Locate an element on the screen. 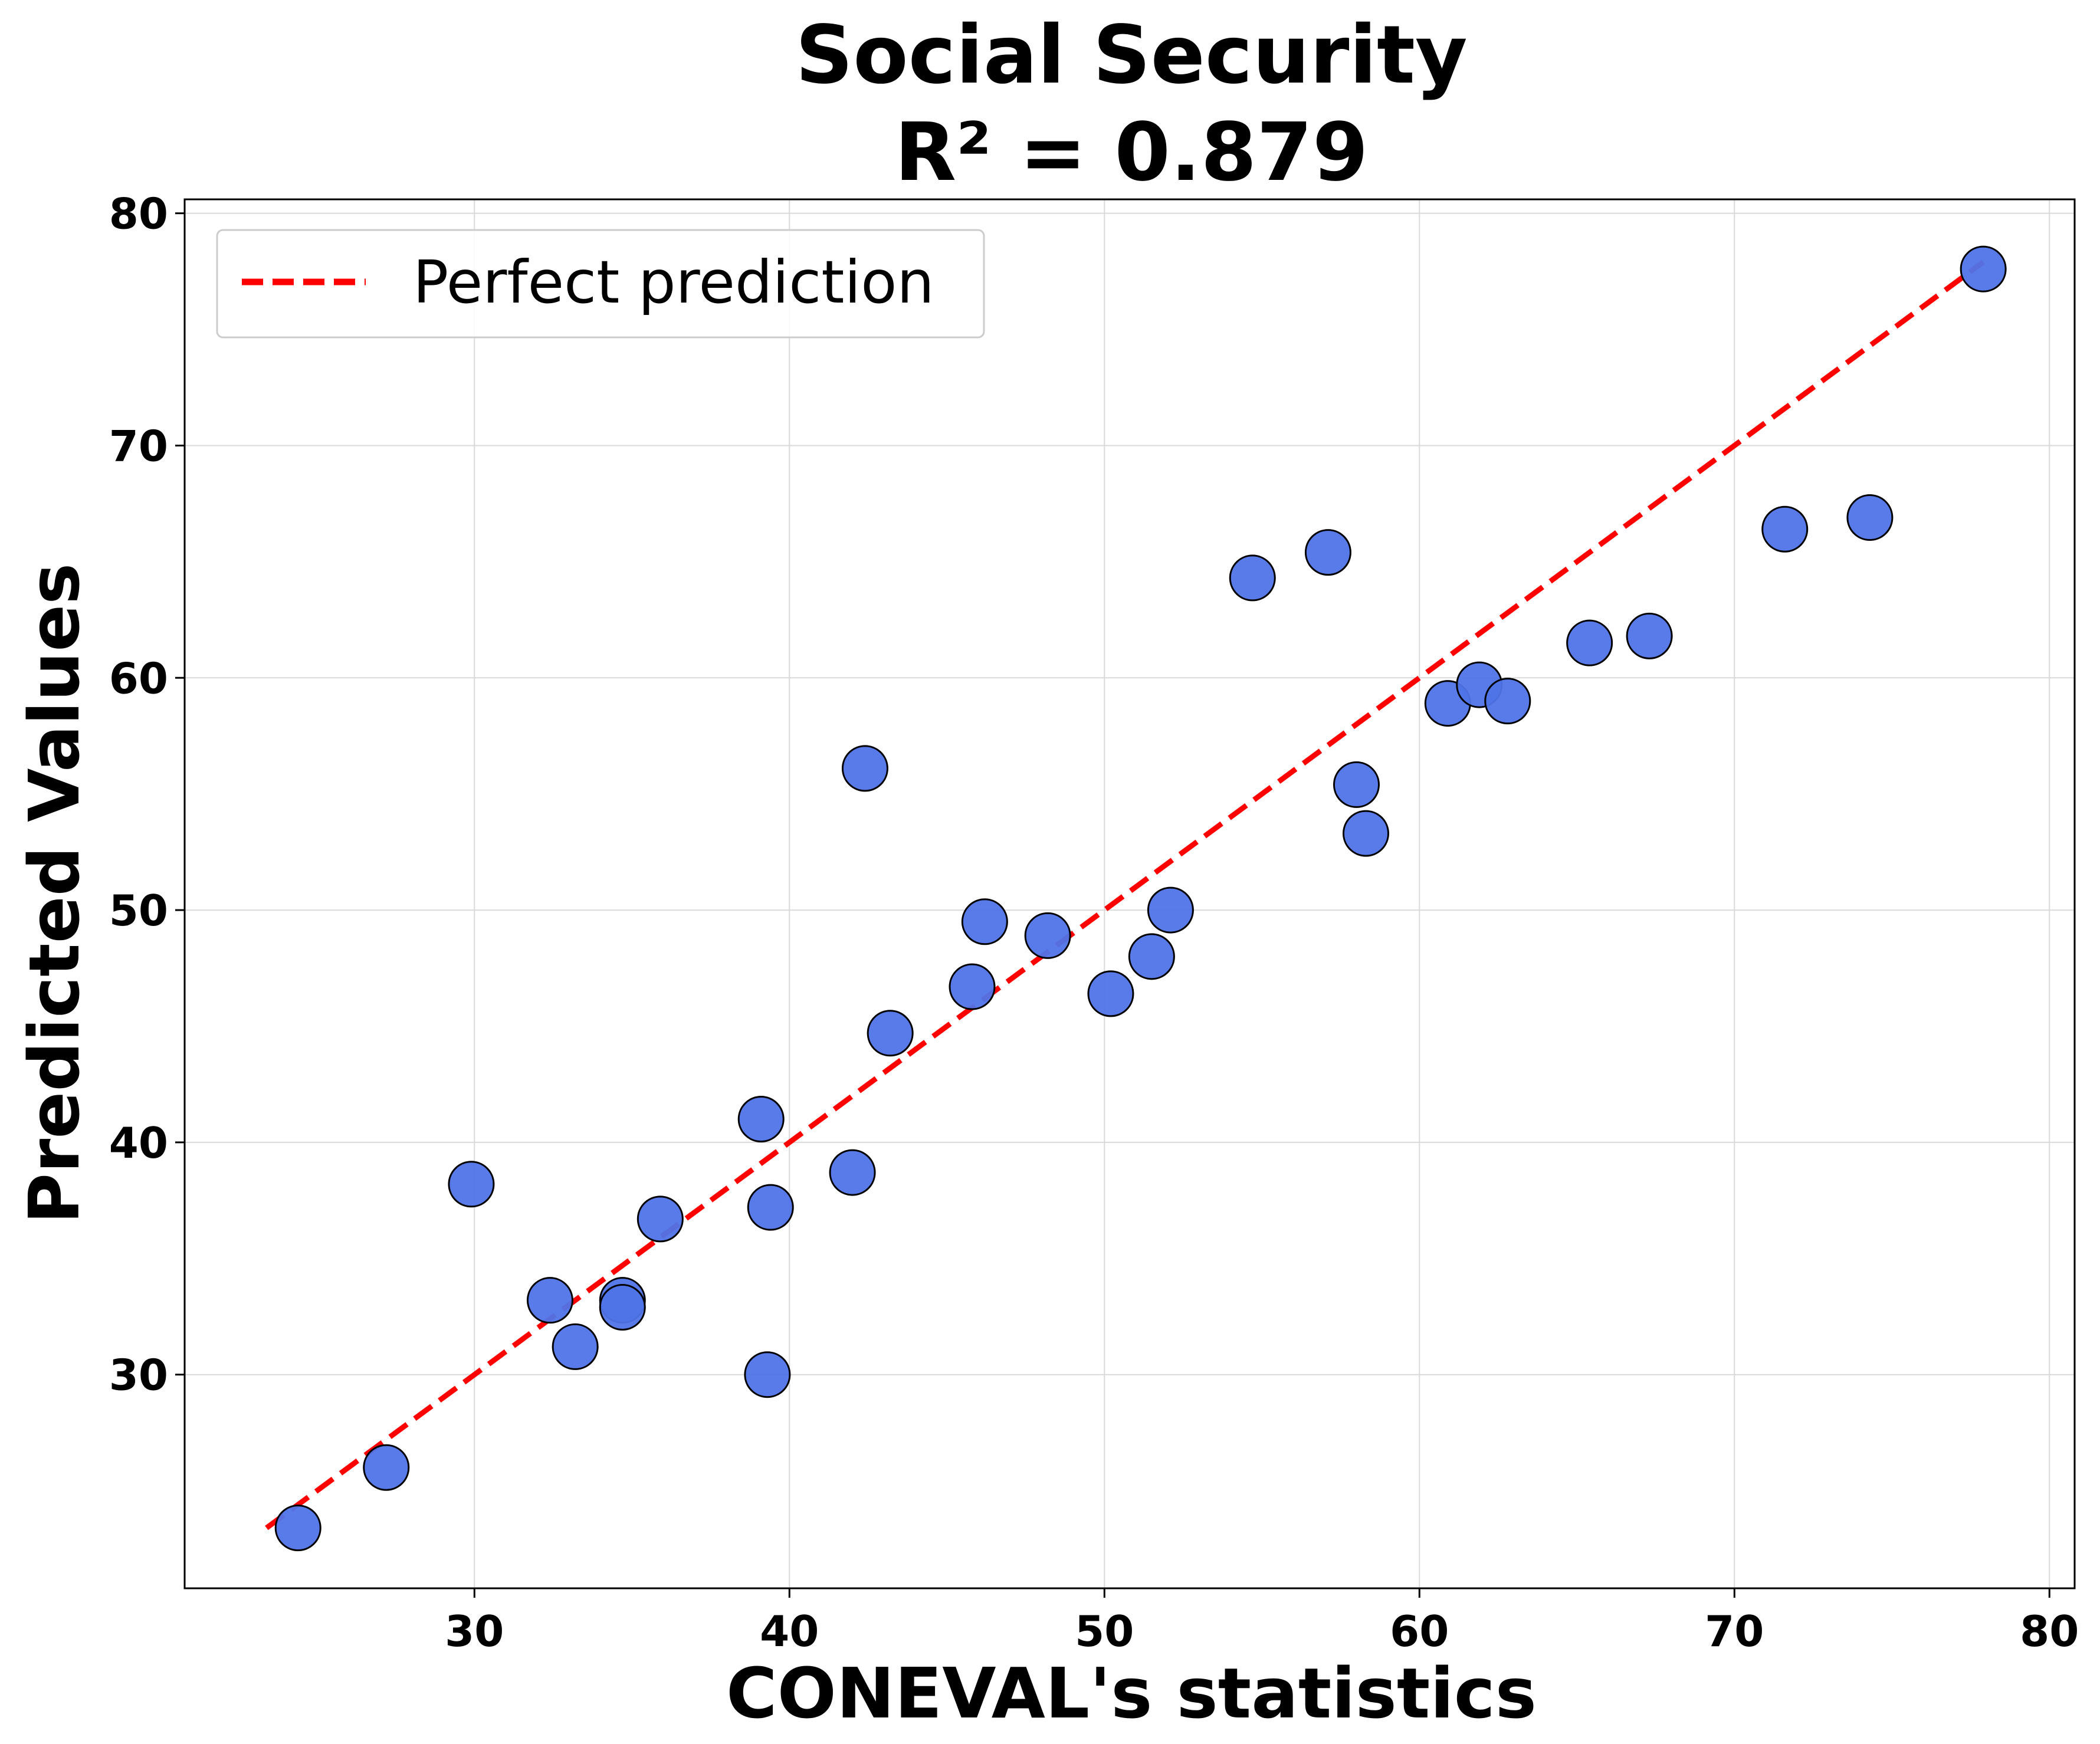 This screenshot has height=1744, width=2100. legend: Perfect prediction is located at coordinates (600, 284).